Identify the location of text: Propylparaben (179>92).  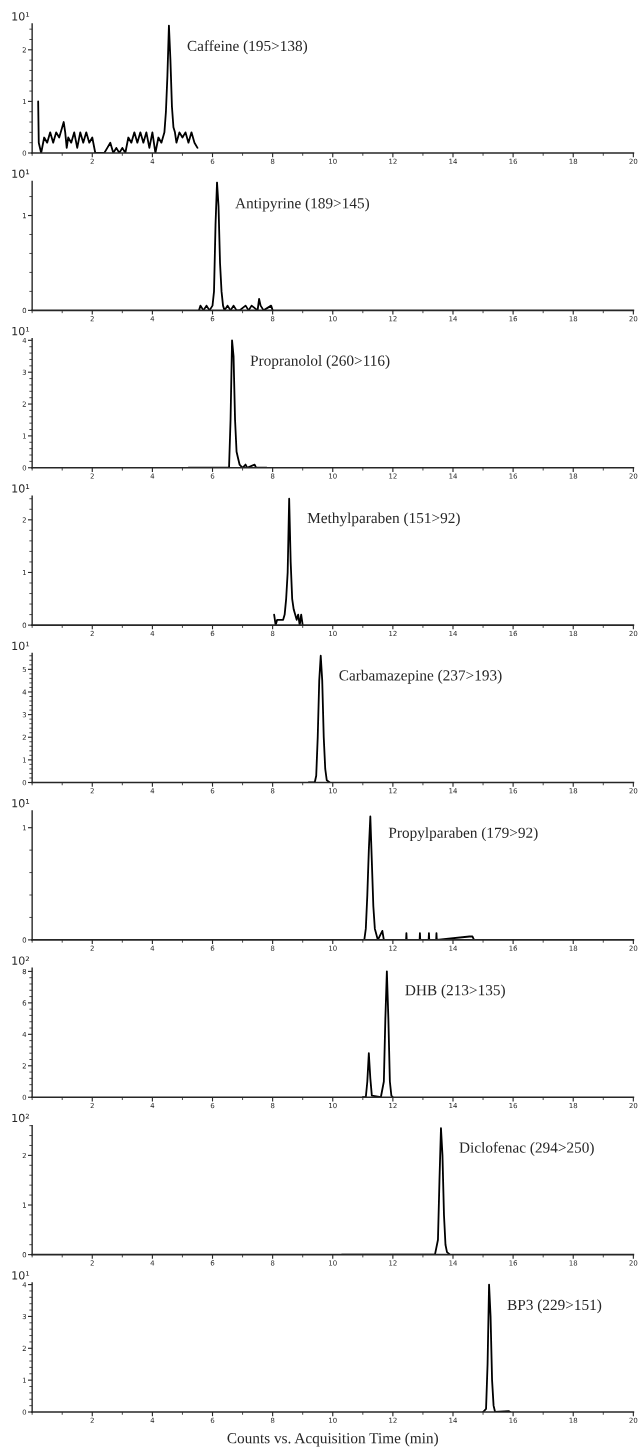
(463, 834).